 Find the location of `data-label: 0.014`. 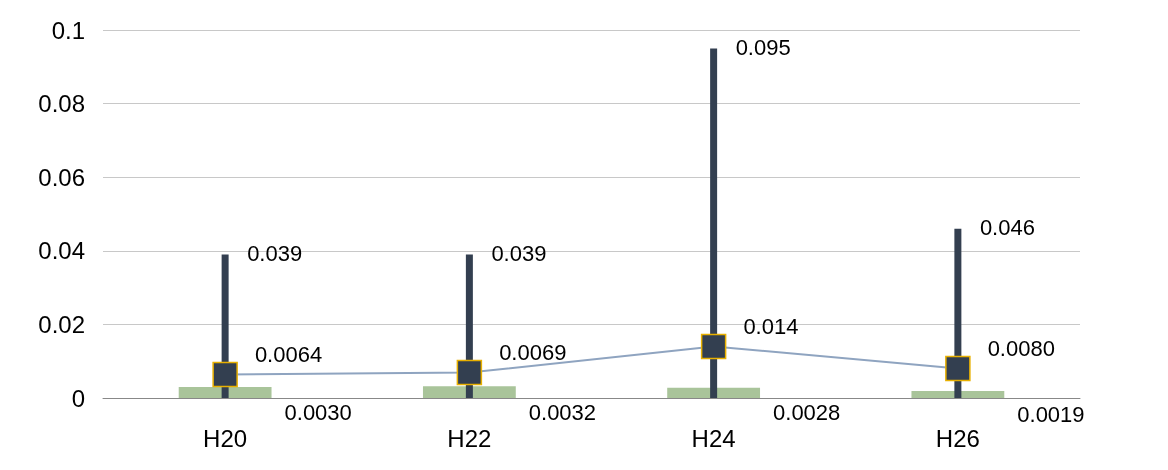

data-label: 0.014 is located at coordinates (771, 326).